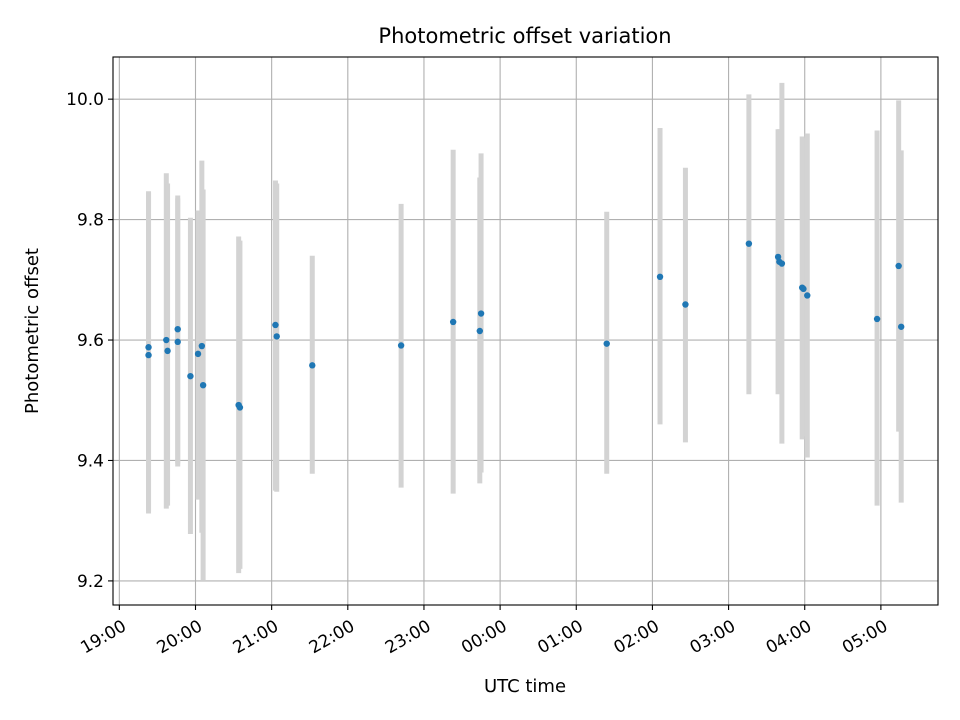  I want to click on x-tick-label: 19:00, so click(103, 637).